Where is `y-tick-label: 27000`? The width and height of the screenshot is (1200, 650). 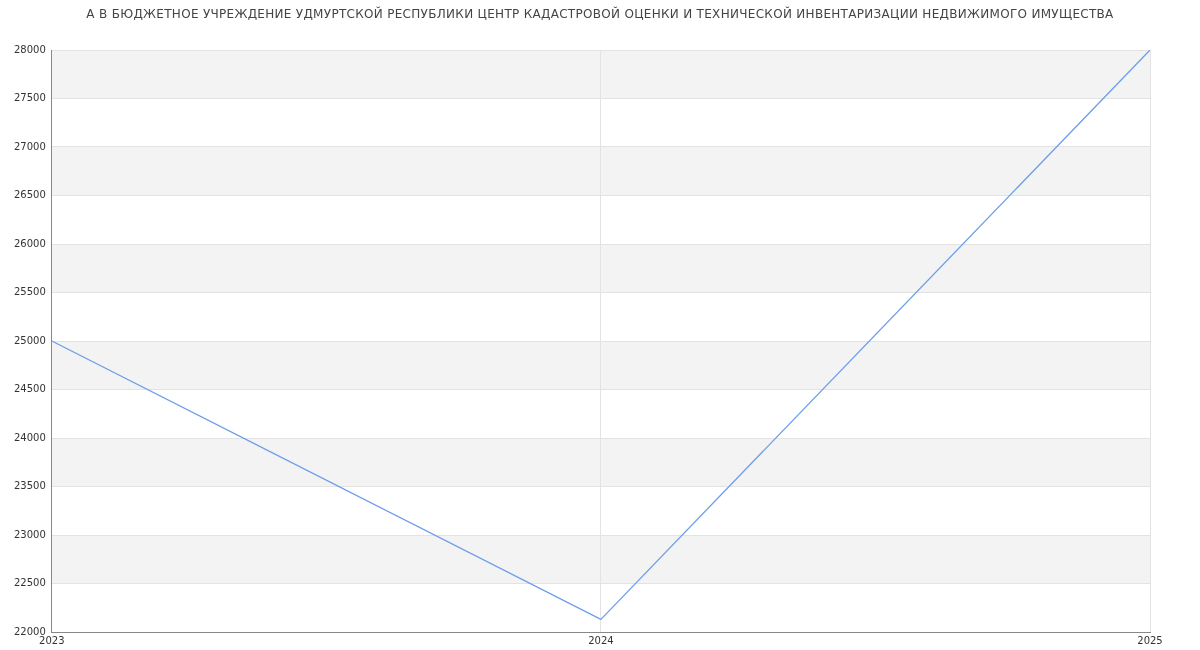
y-tick-label: 27000 is located at coordinates (30, 146).